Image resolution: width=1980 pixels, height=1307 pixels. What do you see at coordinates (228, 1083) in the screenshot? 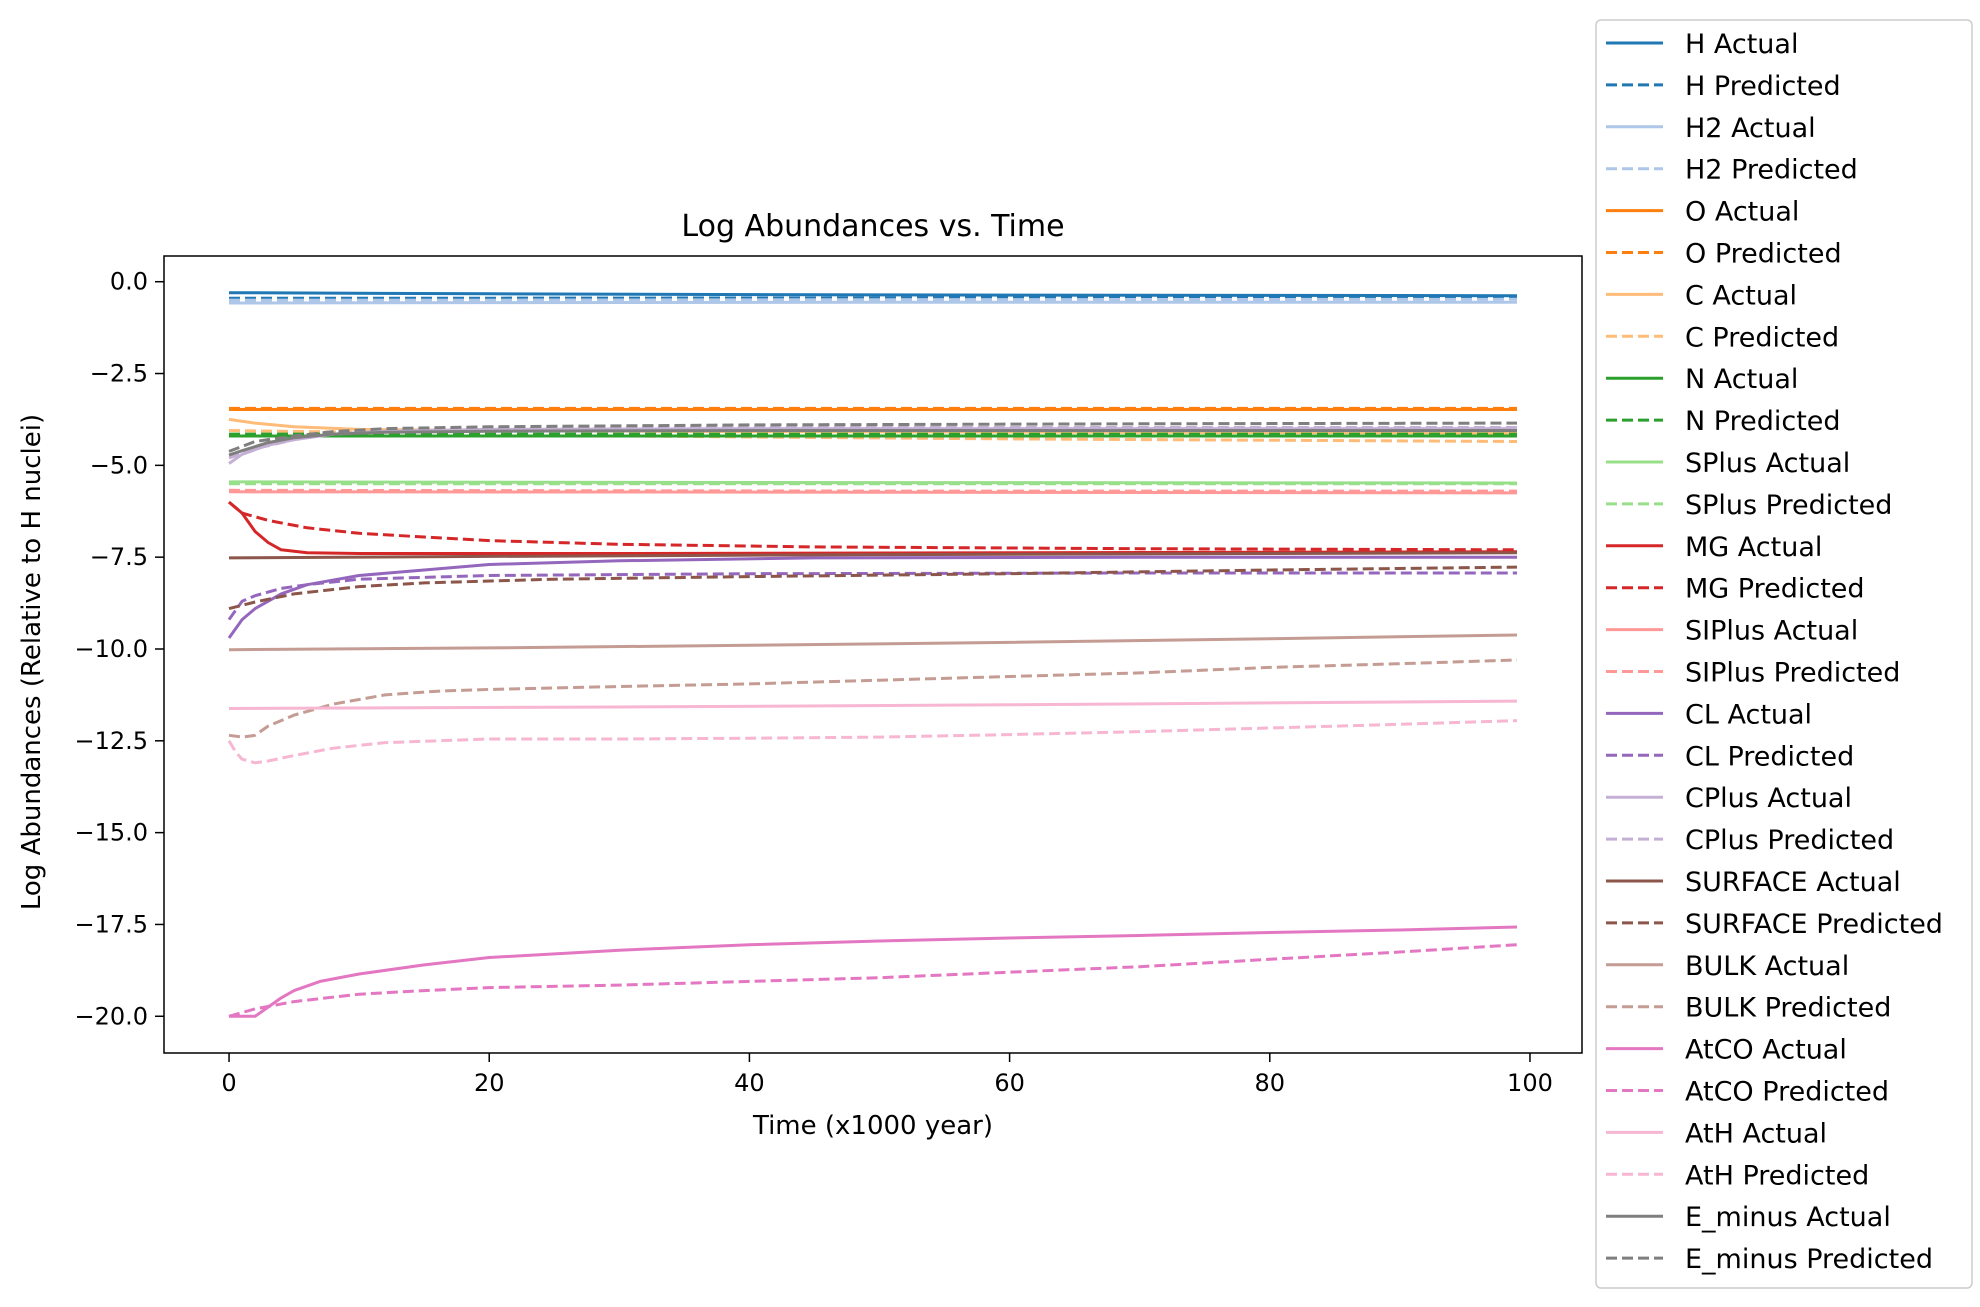
I see `x-tick-label: 0` at bounding box center [228, 1083].